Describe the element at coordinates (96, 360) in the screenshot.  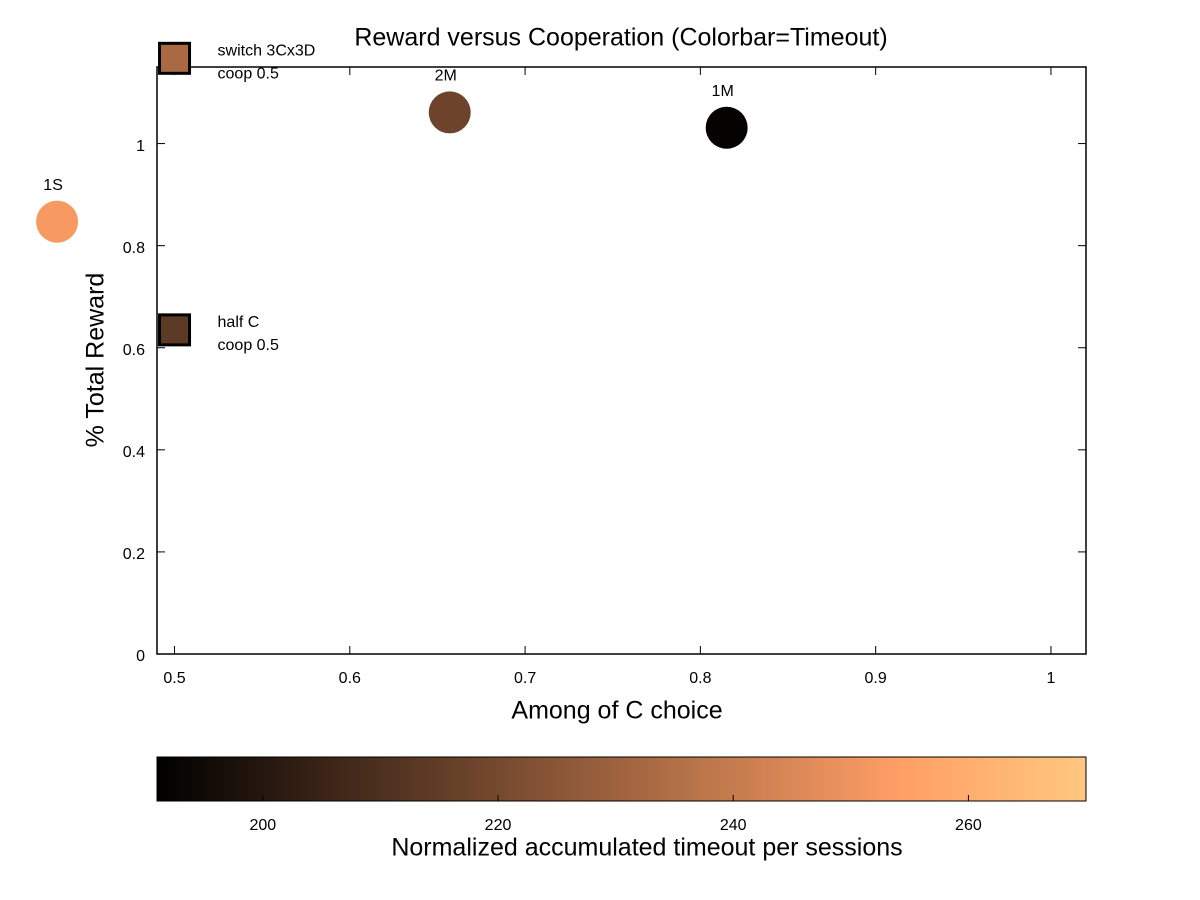
I see `y-axis-label: % Total Reward` at that location.